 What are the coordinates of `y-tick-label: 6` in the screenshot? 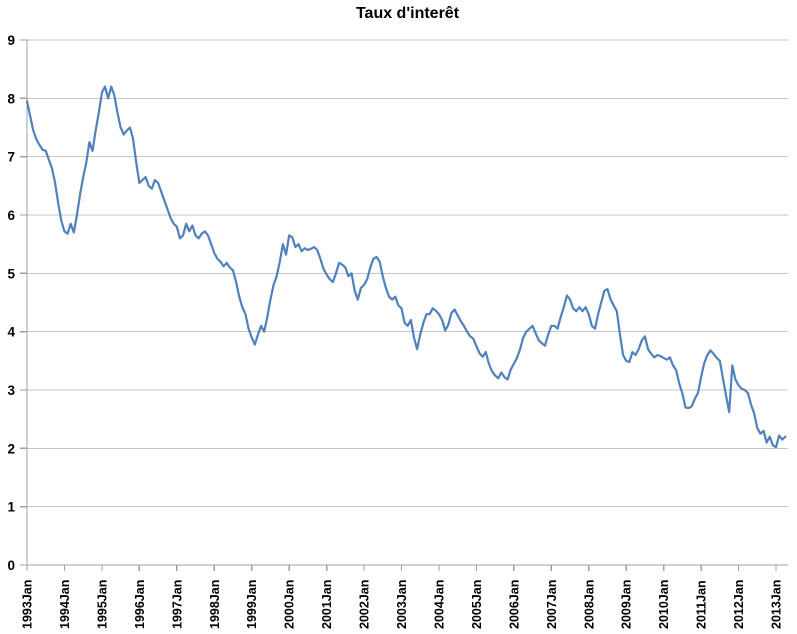 It's located at (11, 215).